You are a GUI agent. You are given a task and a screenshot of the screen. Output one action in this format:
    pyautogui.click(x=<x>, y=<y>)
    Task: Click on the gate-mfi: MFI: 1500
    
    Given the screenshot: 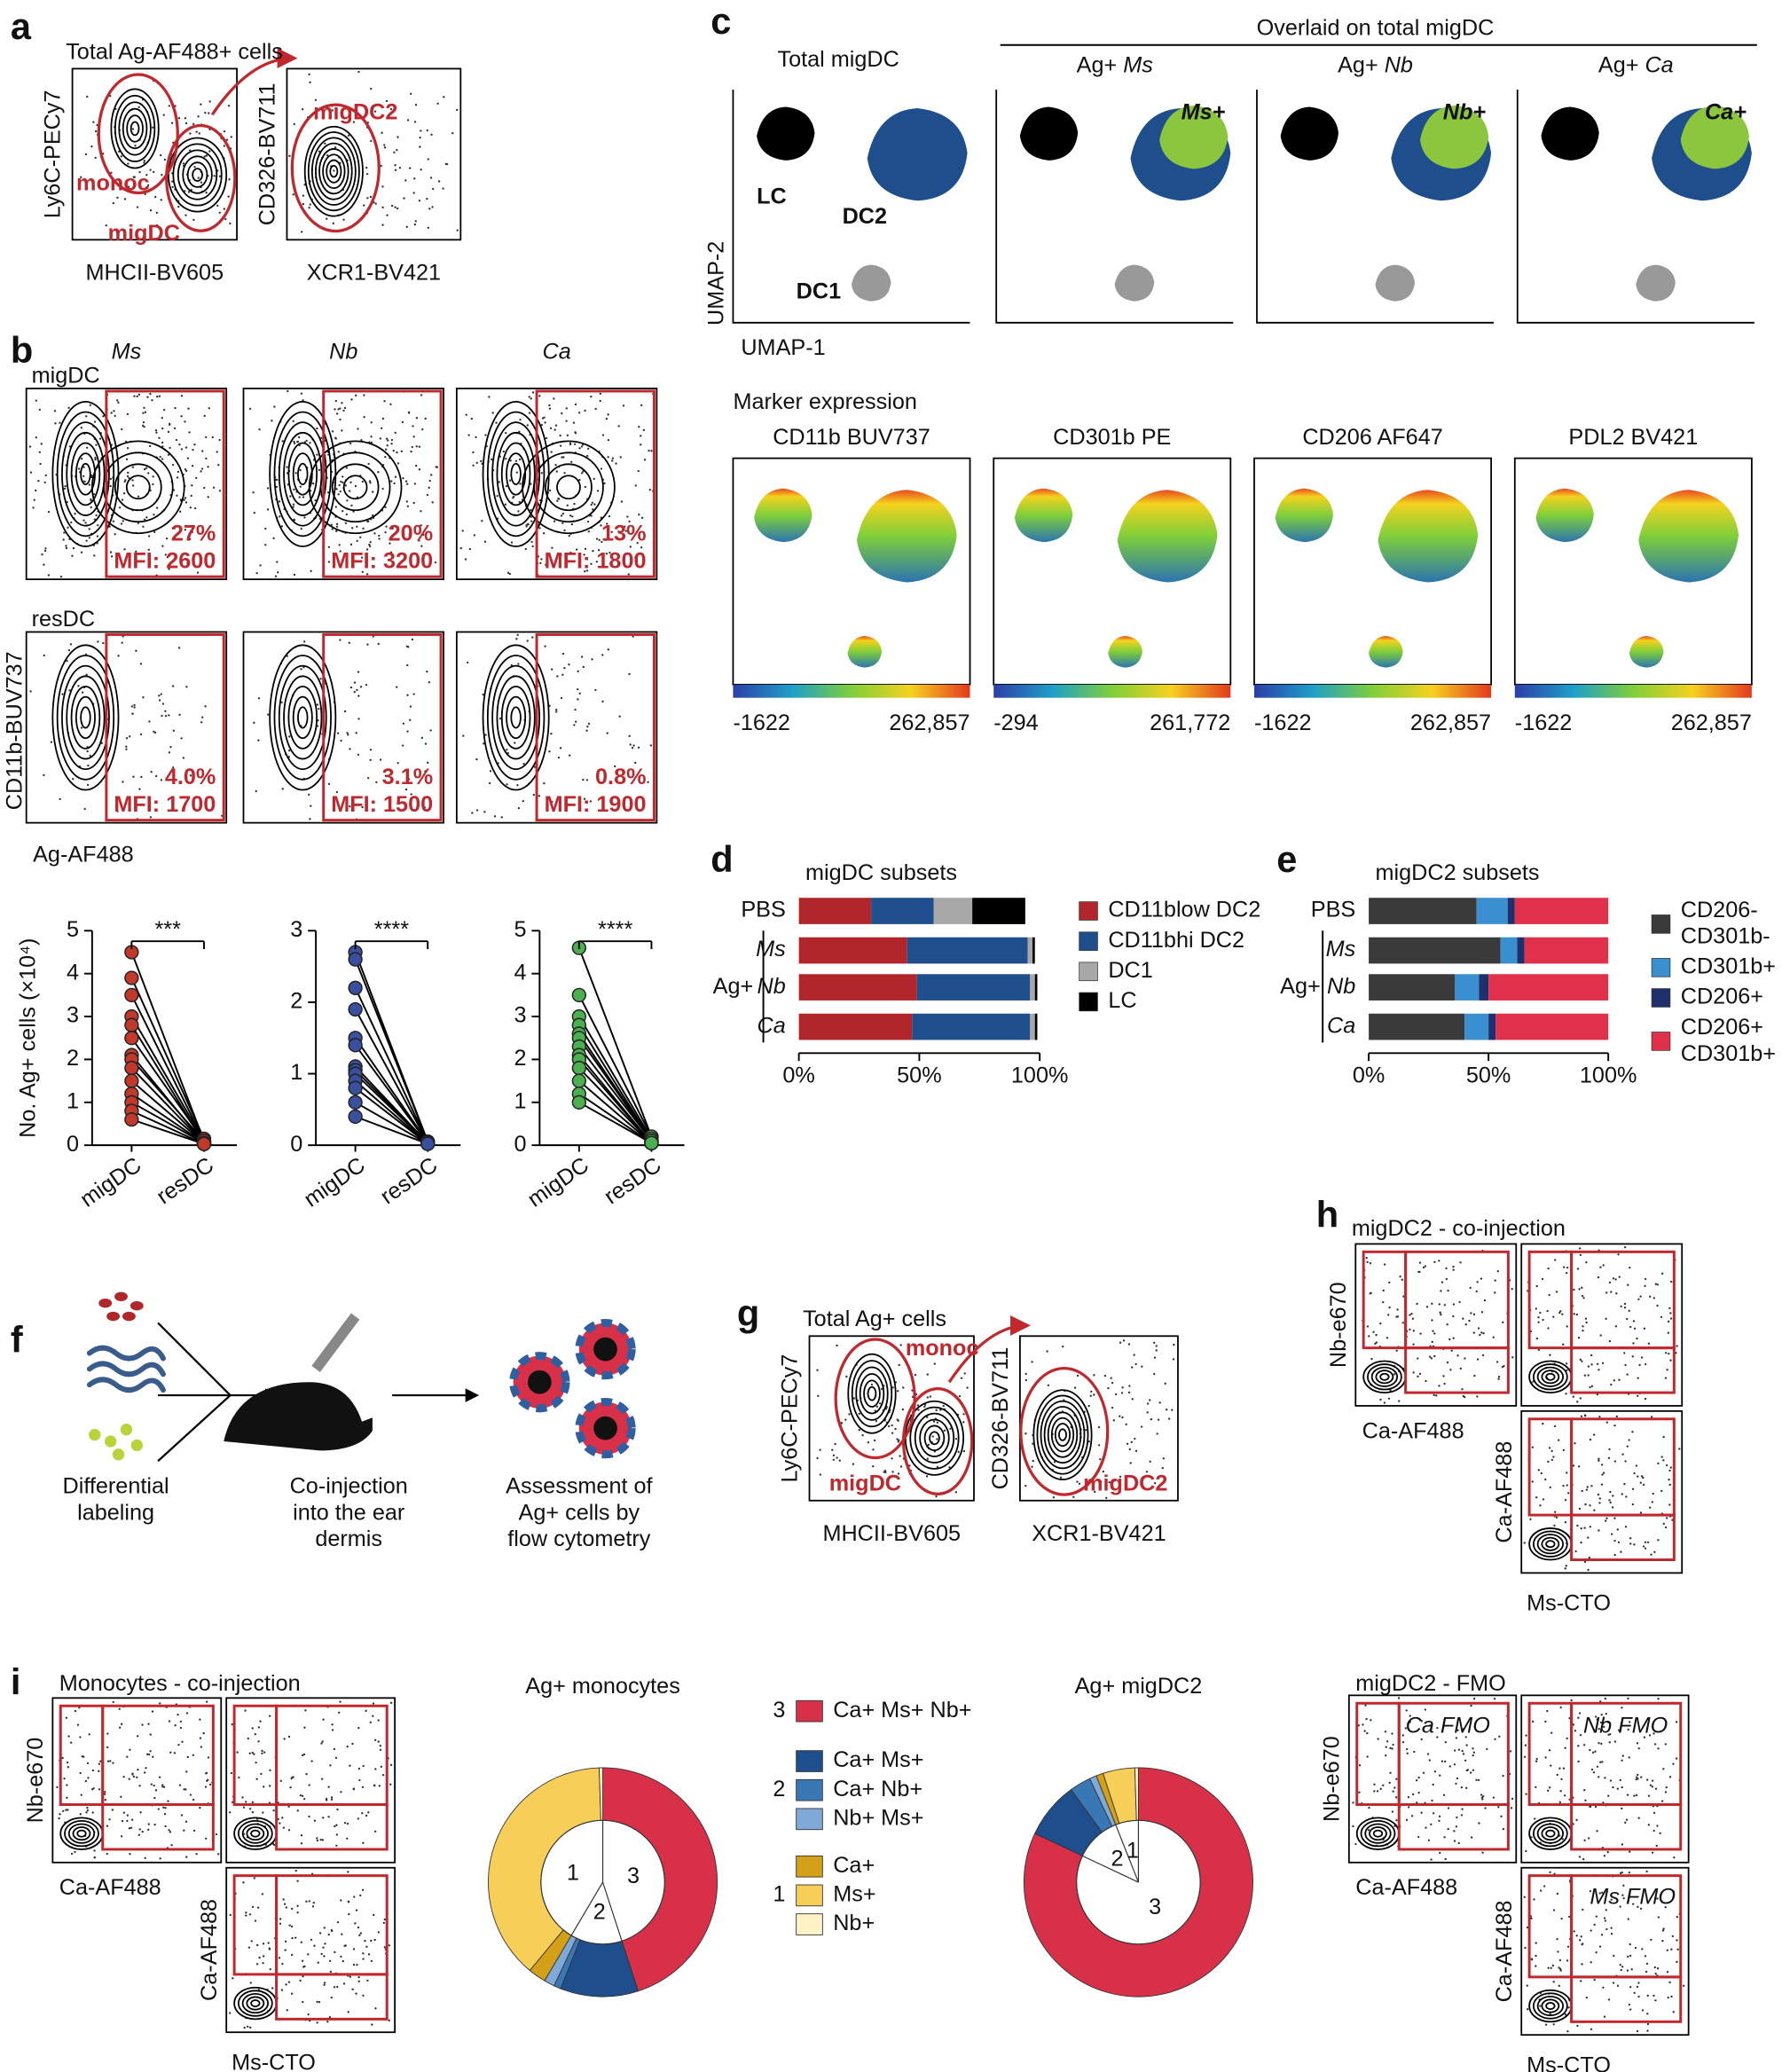 What is the action you would take?
    pyautogui.click(x=382, y=804)
    